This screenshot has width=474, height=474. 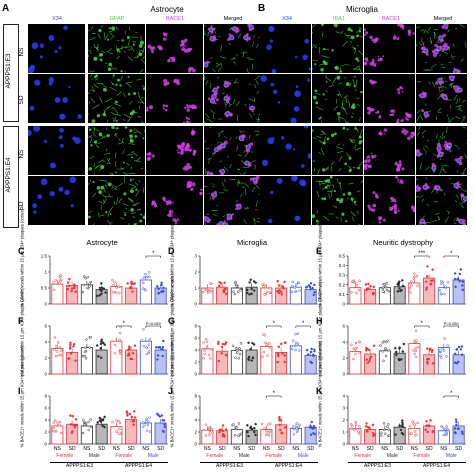 What do you see at coordinates (102, 242) in the screenshot?
I see `chart-col1-title: Astrocyte` at bounding box center [102, 242].